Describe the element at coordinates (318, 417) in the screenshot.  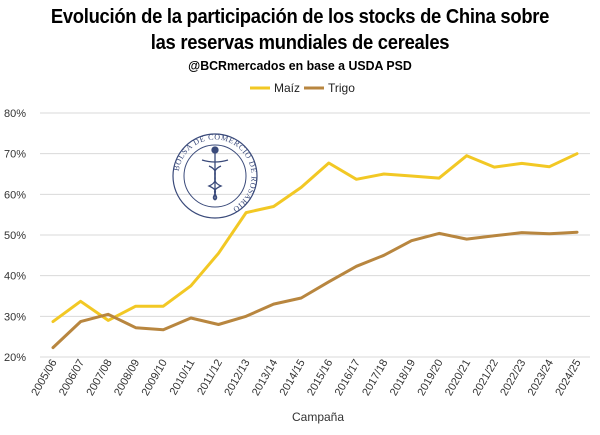
I see `x-axis-title: Campaña` at that location.